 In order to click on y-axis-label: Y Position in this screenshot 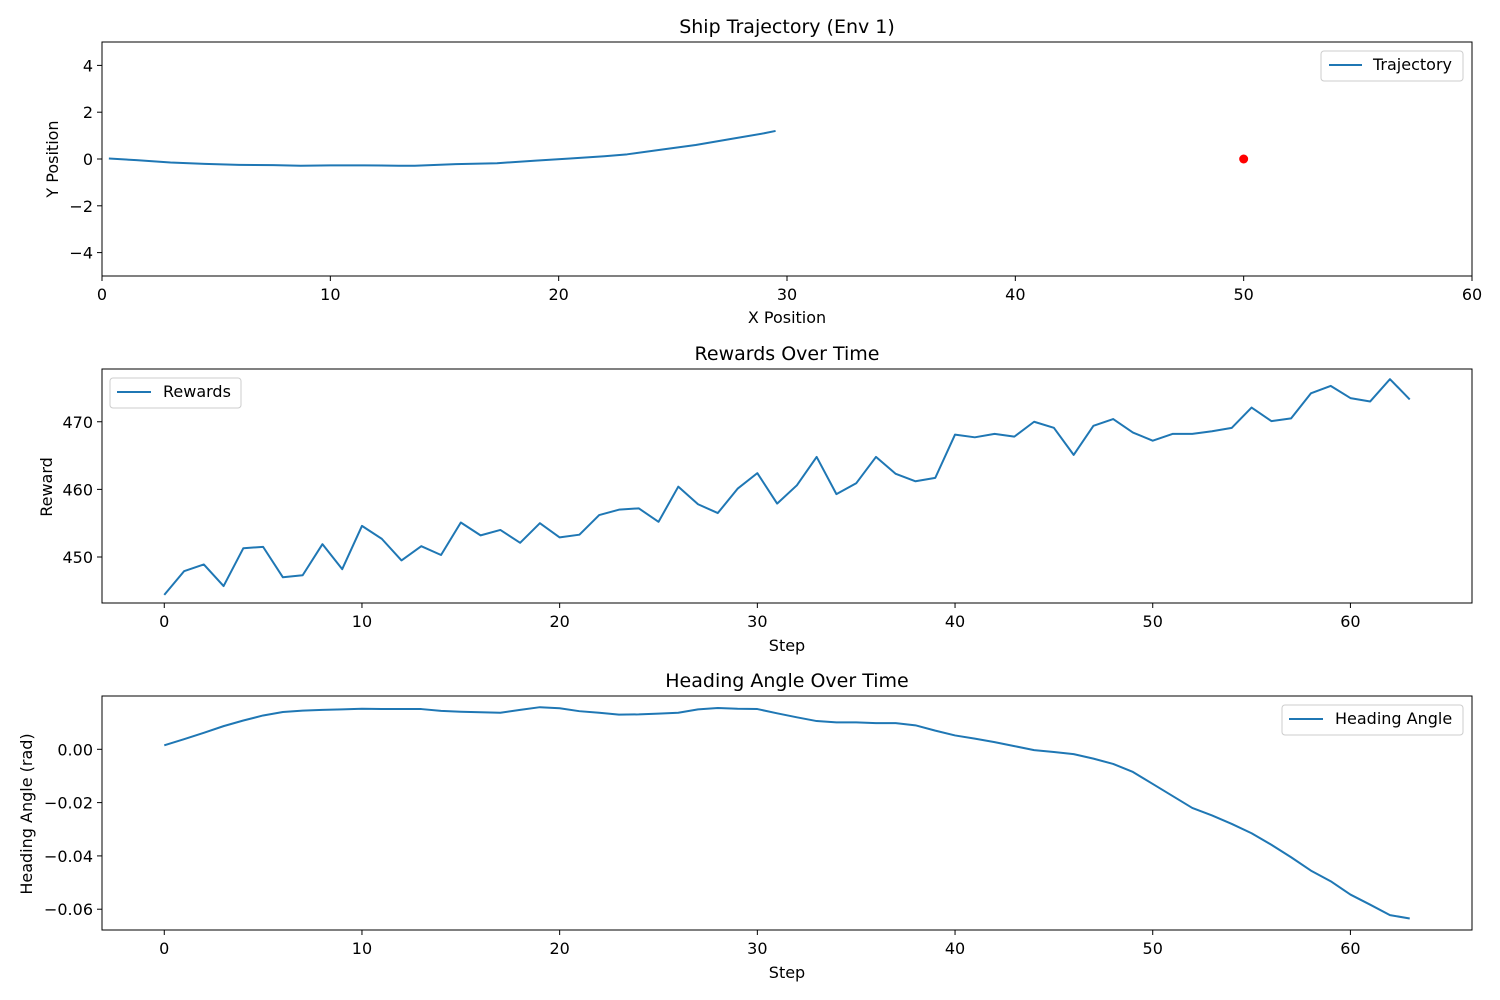, I will do `click(52, 159)`.